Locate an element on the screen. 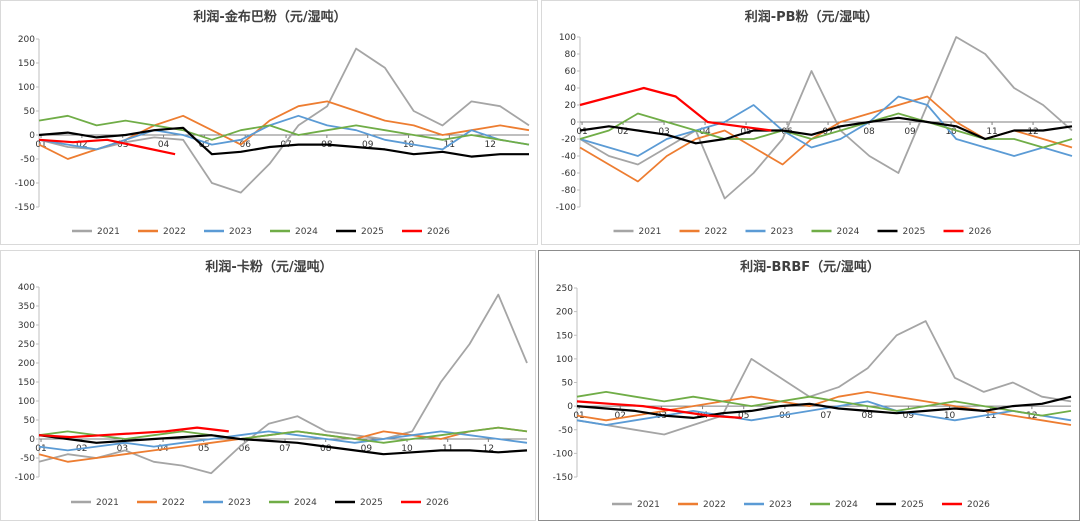  y-tick-label: 80 is located at coordinates (571, 55).